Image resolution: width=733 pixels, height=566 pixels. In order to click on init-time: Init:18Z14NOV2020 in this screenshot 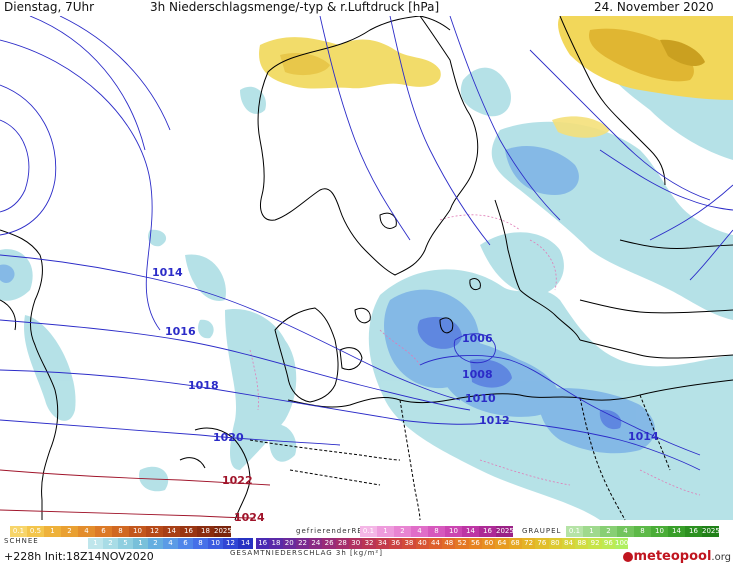, I will do `click(99, 556)`.